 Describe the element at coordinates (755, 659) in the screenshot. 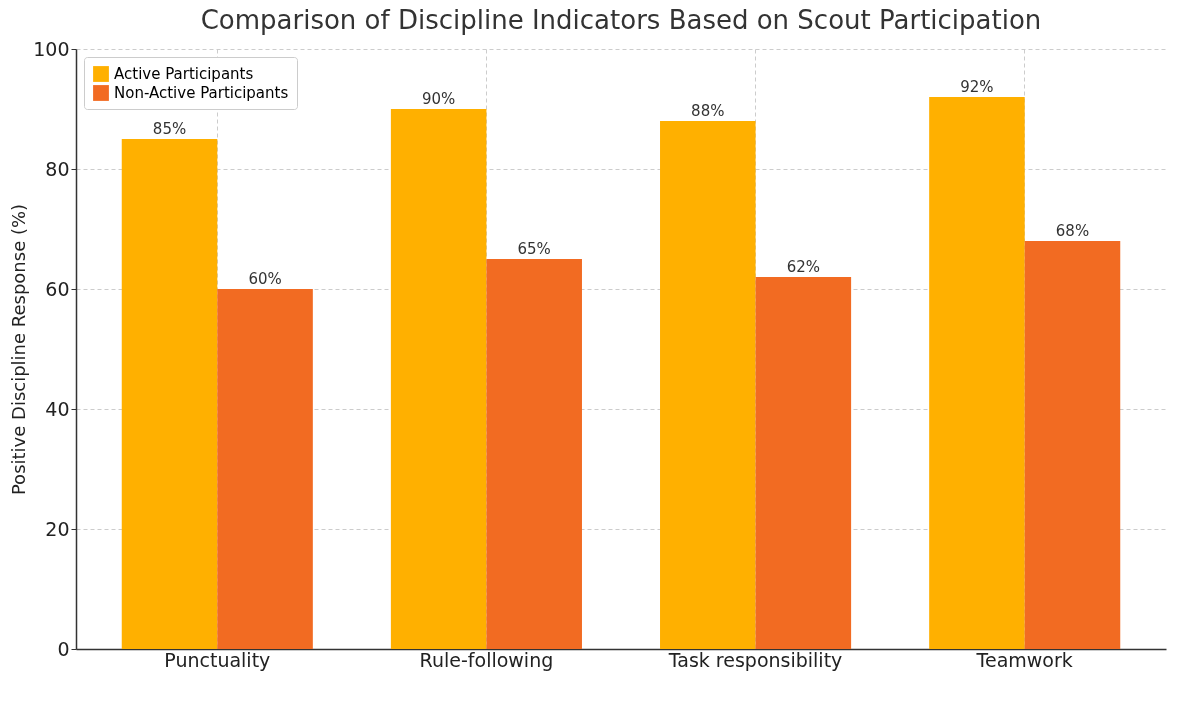

I see `x-tick-label: Task responsibility` at that location.